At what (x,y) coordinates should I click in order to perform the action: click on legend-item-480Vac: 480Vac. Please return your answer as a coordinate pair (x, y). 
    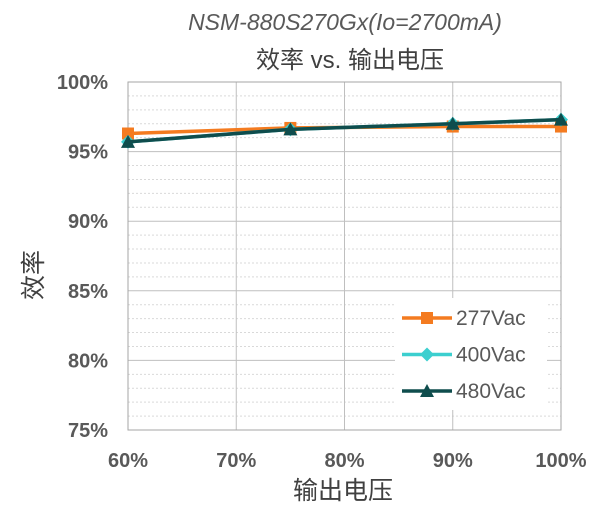
    Looking at the image, I should click on (464, 391).